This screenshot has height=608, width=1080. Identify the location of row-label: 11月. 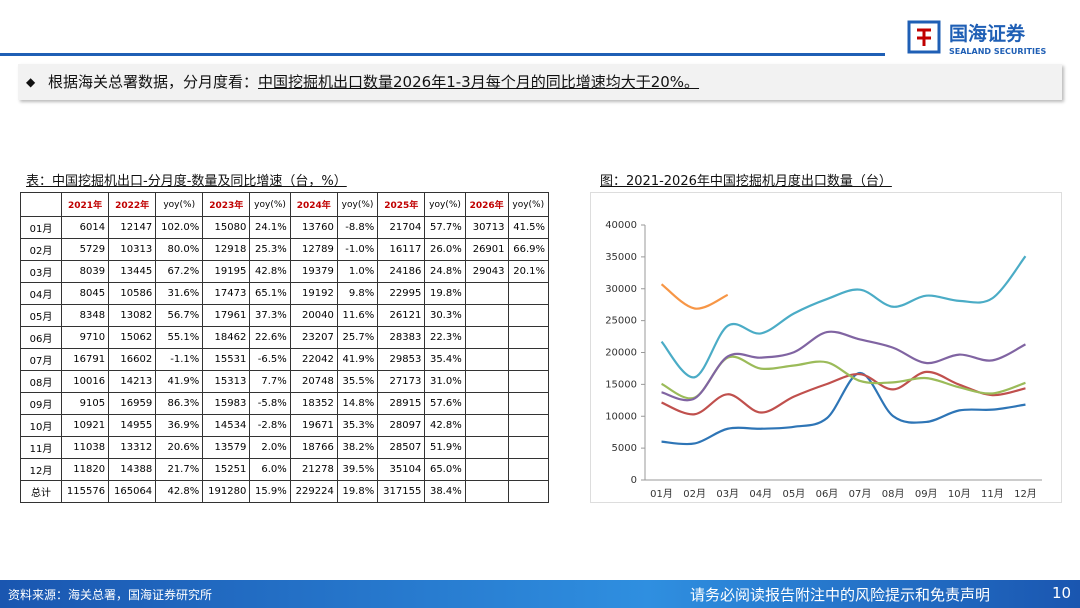
(41, 447).